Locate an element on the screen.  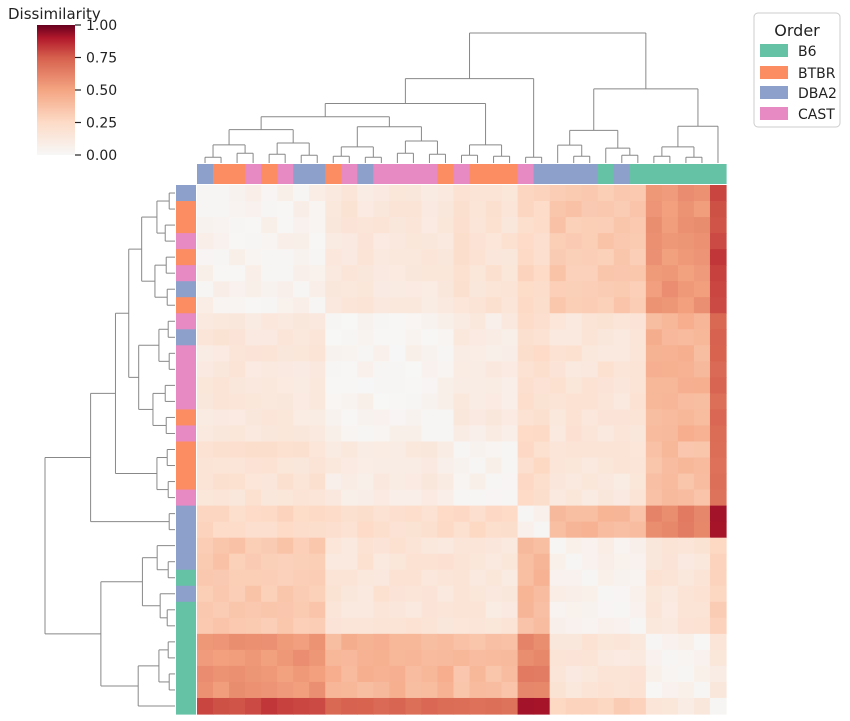
legend-swatch-b6 is located at coordinates (774, 50).